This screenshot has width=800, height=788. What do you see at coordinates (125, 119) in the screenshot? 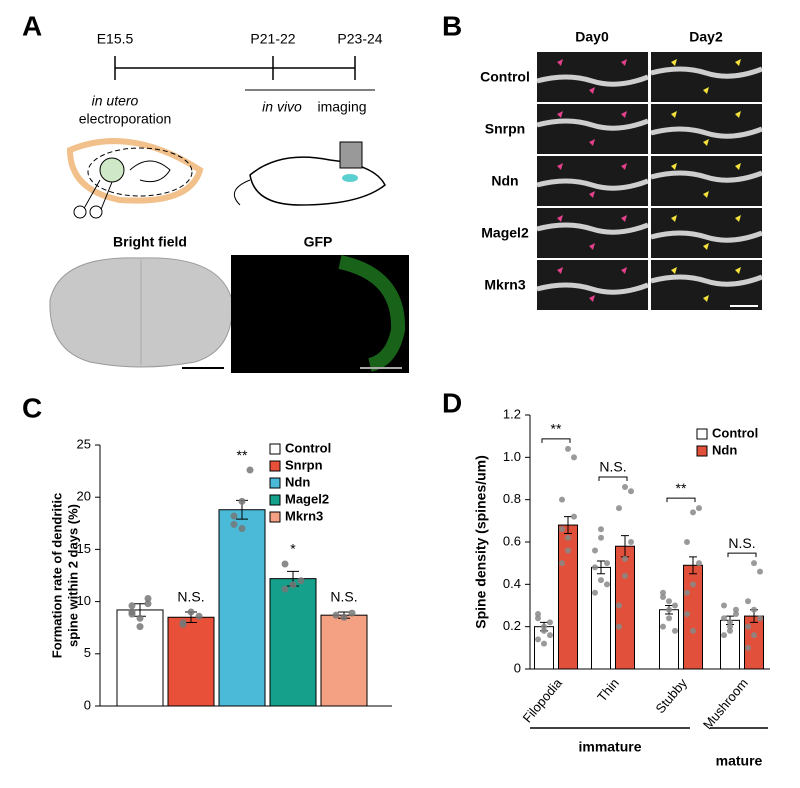
I see `method-label: electroporation` at bounding box center [125, 119].